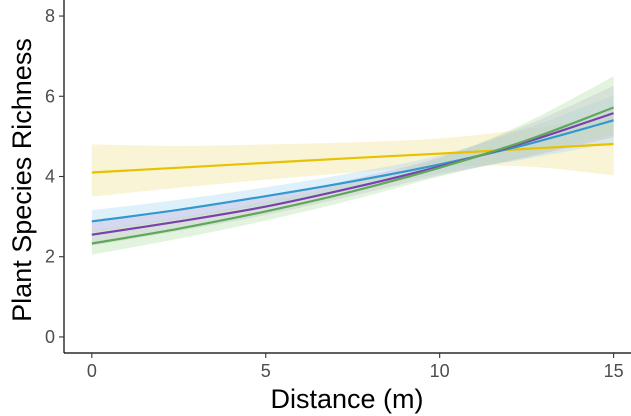 Image resolution: width=631 pixels, height=416 pixels. Describe the element at coordinates (614, 371) in the screenshot. I see `x-tick-label: 15` at that location.